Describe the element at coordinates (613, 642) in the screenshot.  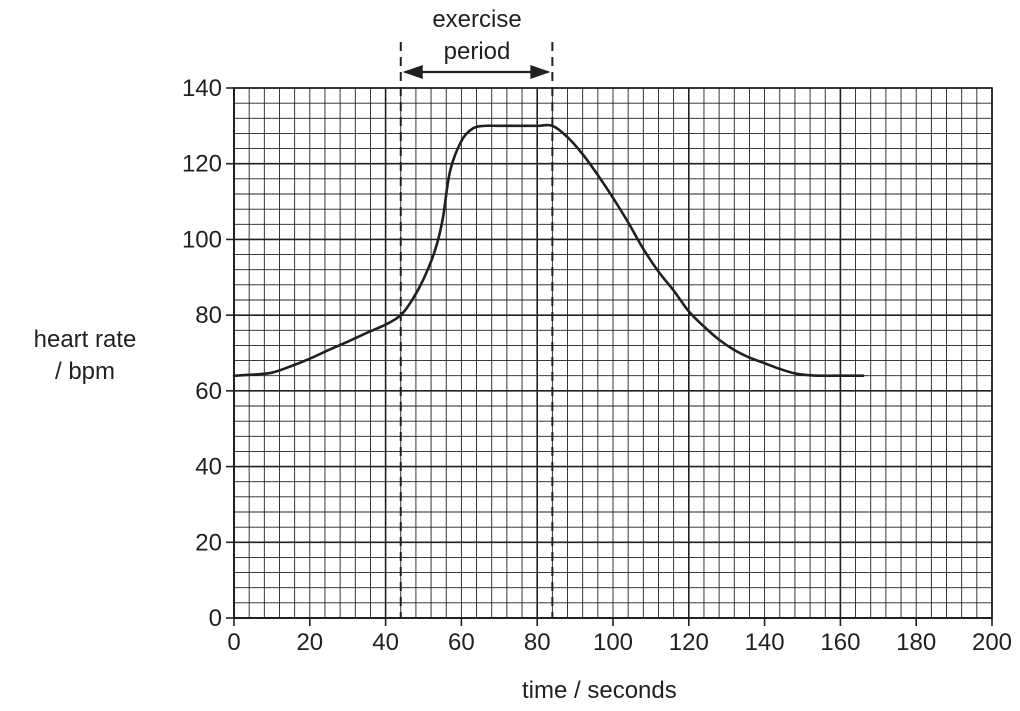
I see `x-tick-label: 100` at that location.